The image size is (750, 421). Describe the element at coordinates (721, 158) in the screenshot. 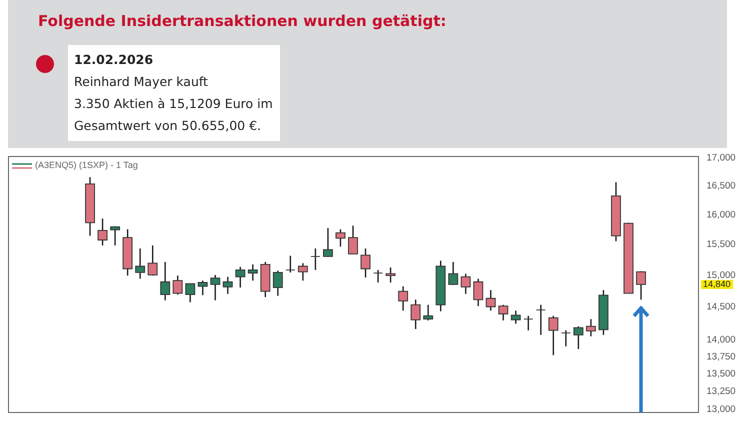

I see `y-tick-label: 17,000` at that location.